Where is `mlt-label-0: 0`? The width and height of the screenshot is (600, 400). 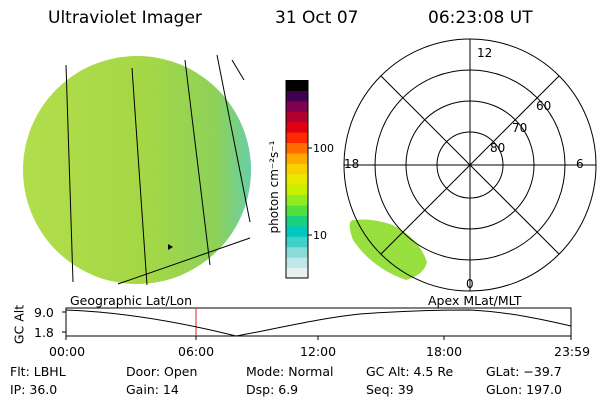
mlt-label-0: 0 is located at coordinates (470, 284).